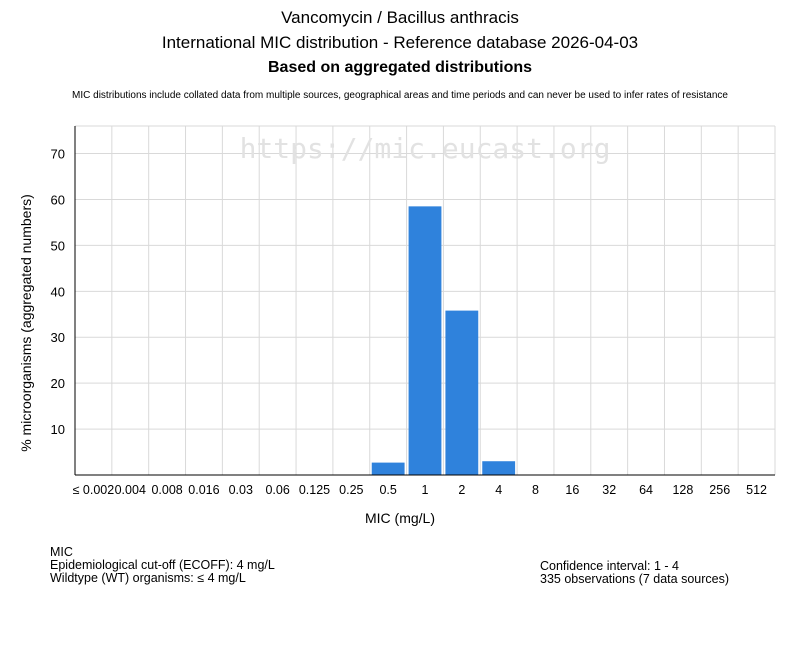 The width and height of the screenshot is (800, 650). I want to click on footer-wildtype: Wildtype (WT) organisms: ≤ 4 mg/L, so click(148, 578).